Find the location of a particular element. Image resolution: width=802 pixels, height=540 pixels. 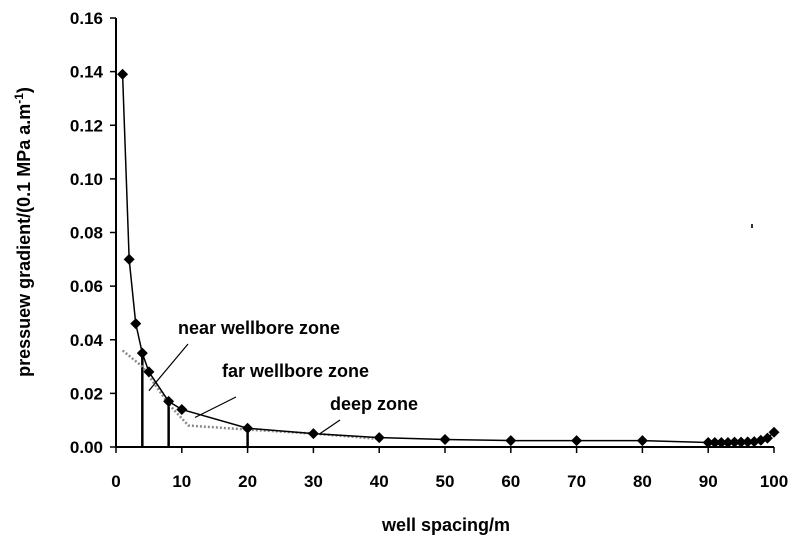

y-tick-label: 0.04 is located at coordinates (87, 340).